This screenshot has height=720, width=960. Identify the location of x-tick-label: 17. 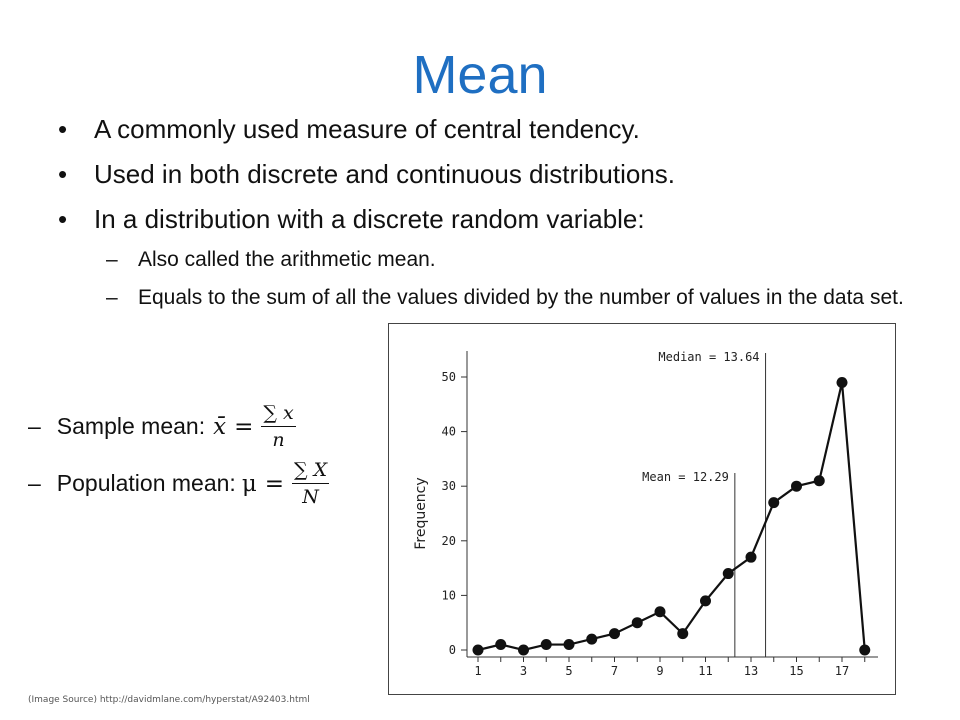
(842, 671).